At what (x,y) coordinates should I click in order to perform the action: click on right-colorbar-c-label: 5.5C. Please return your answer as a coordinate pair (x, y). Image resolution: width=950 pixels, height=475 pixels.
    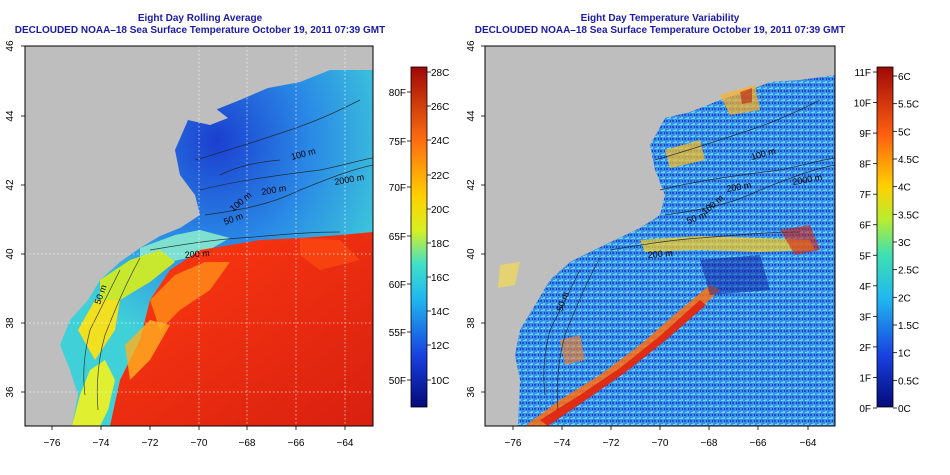
    Looking at the image, I should click on (908, 105).